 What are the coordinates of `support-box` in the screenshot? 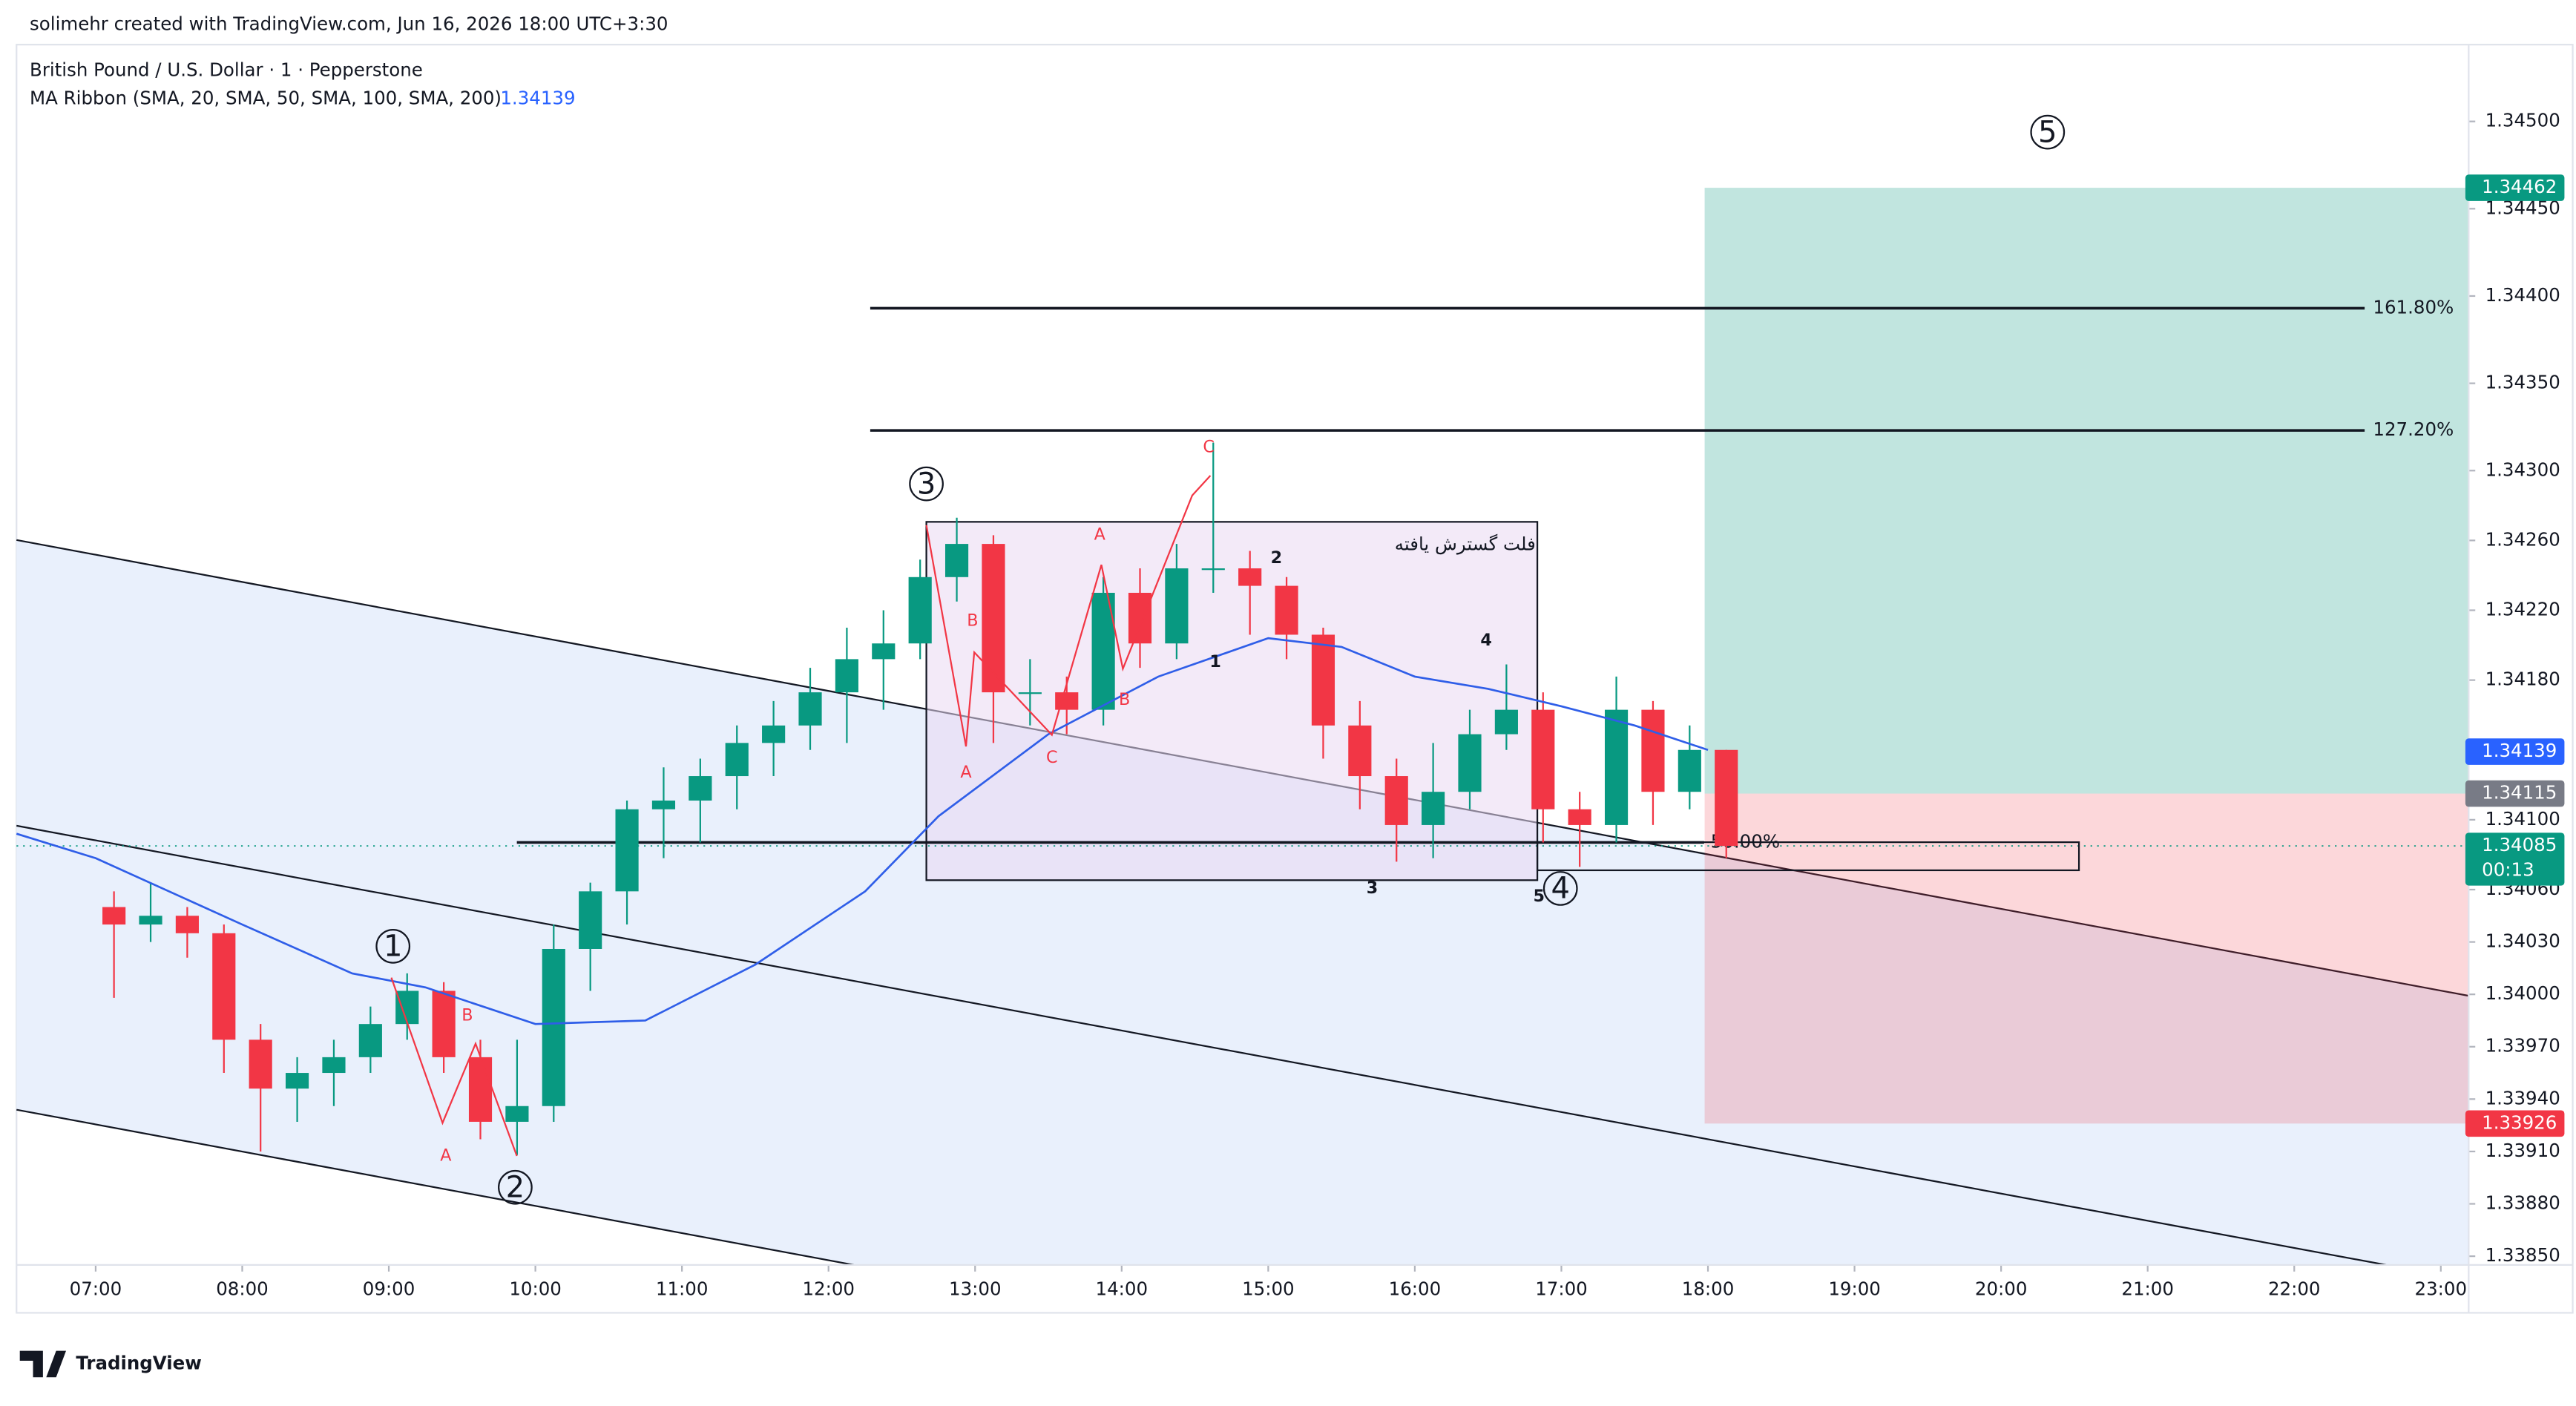 It's located at (1808, 856).